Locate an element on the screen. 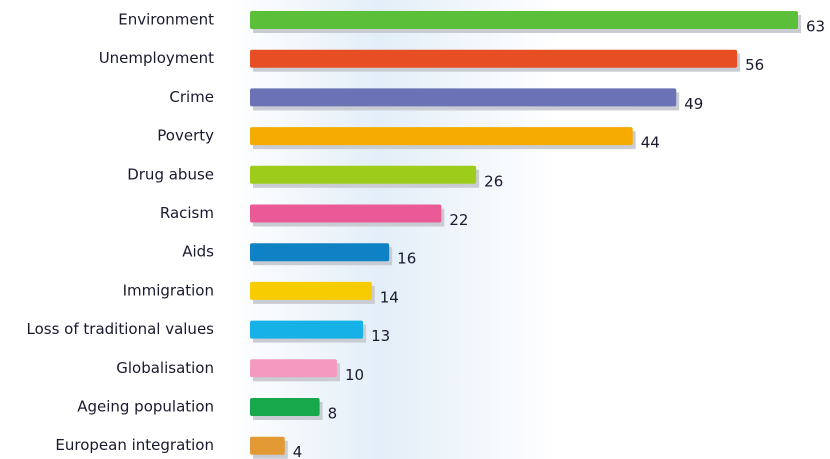 This screenshot has height=459, width=830. category-label: Immigration is located at coordinates (168, 290).